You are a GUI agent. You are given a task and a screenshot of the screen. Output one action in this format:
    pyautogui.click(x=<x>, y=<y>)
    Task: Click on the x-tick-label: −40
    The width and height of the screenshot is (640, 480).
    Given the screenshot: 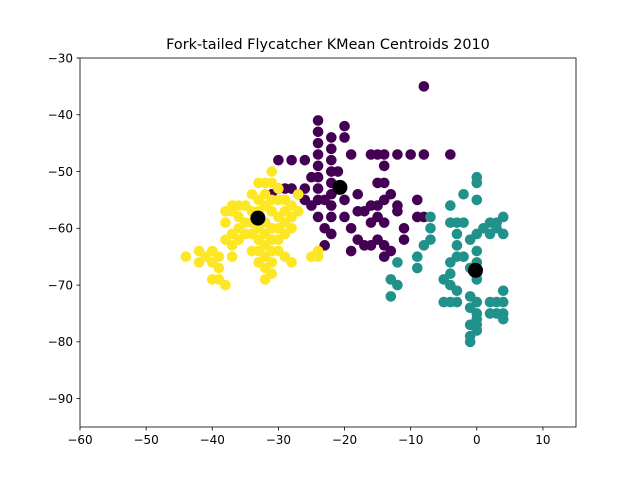 What is the action you would take?
    pyautogui.click(x=212, y=440)
    